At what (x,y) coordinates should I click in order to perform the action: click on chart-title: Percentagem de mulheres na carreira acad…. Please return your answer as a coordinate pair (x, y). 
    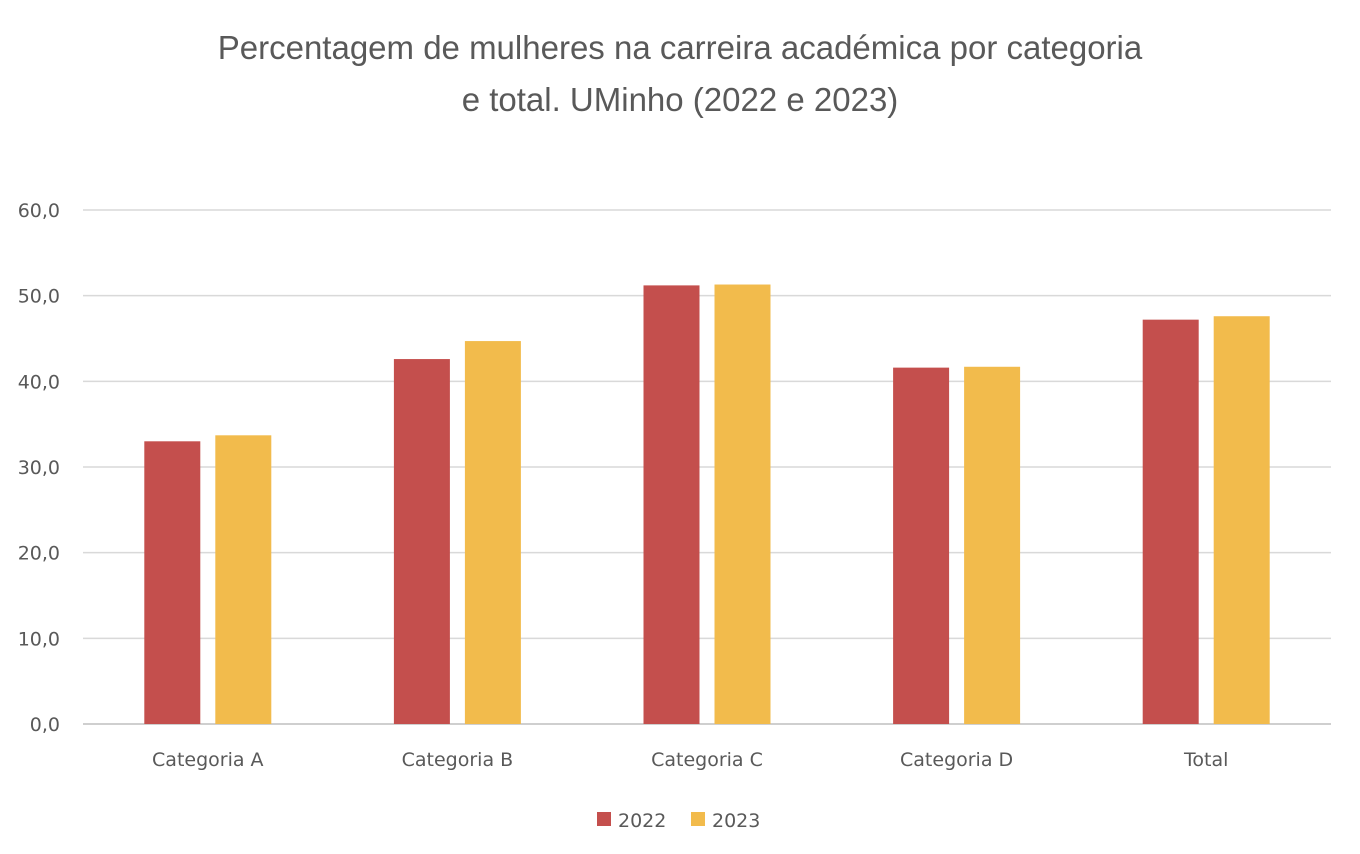
    Looking at the image, I should click on (680, 74).